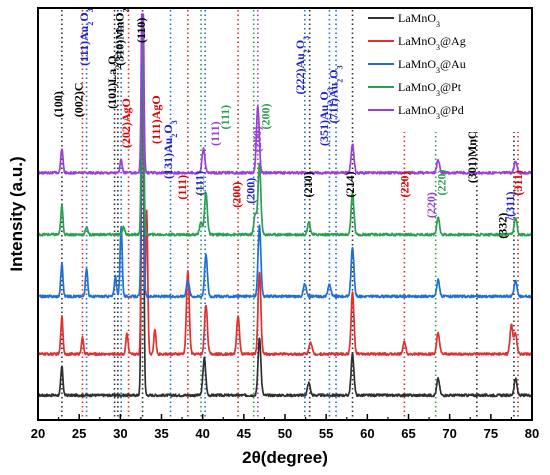 Image resolution: width=550 pixels, height=475 pixels. What do you see at coordinates (432, 66) in the screenshot?
I see `legend-label-2: LaMnO3@Au` at bounding box center [432, 66].